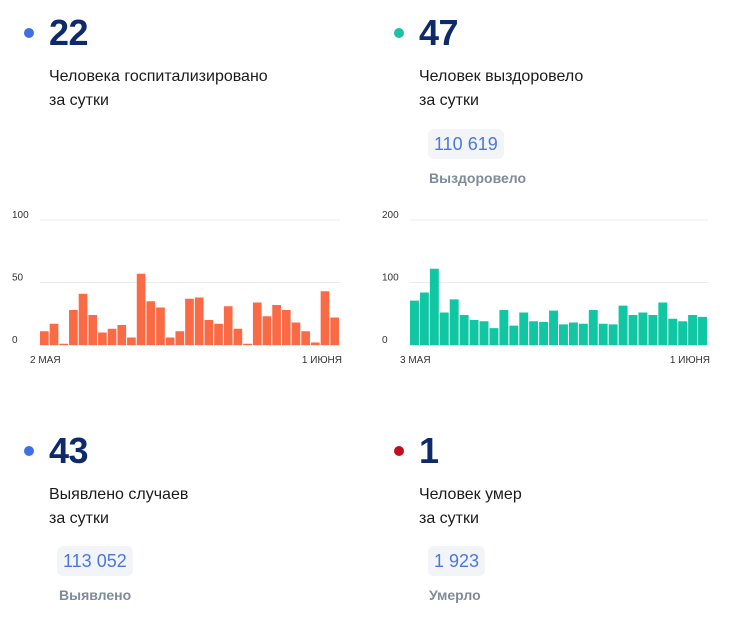 This screenshot has height=632, width=729. What do you see at coordinates (546, 288) in the screenshot?
I see `recovered-chart: 0 100 200 3 МАЯ 1 ИЮНЯ` at bounding box center [546, 288].